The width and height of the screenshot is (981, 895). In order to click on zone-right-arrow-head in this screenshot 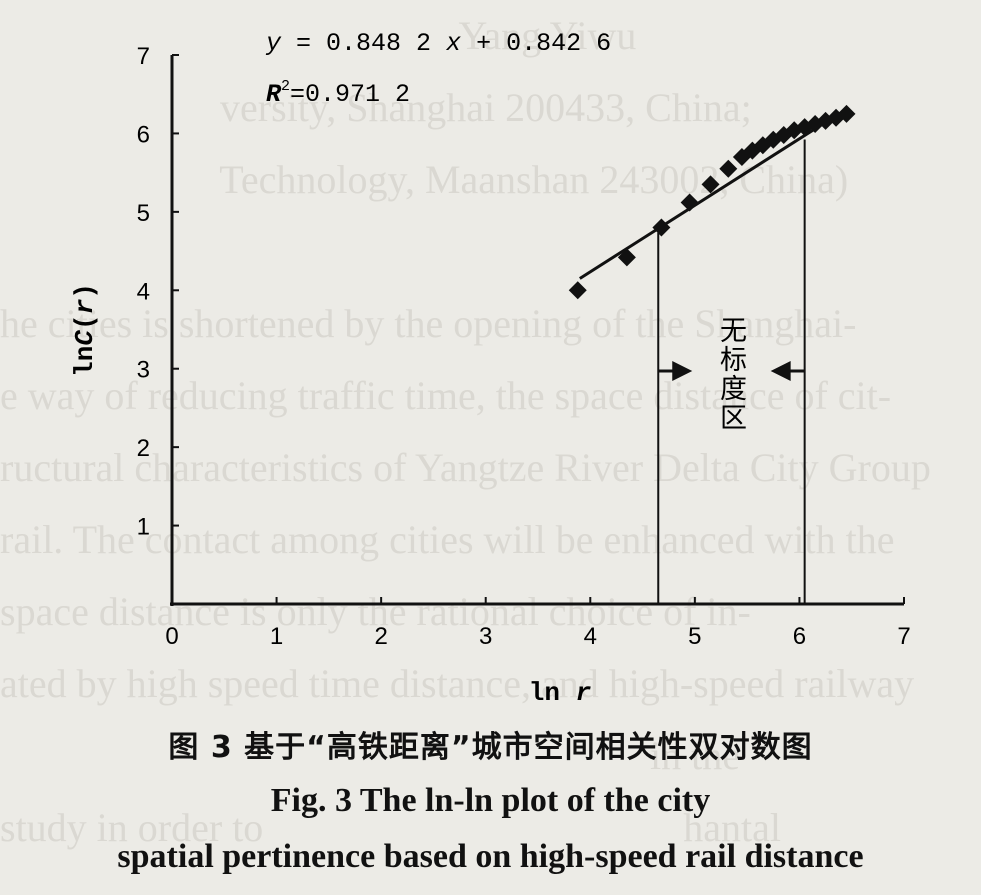, I will do `click(780, 371)`.